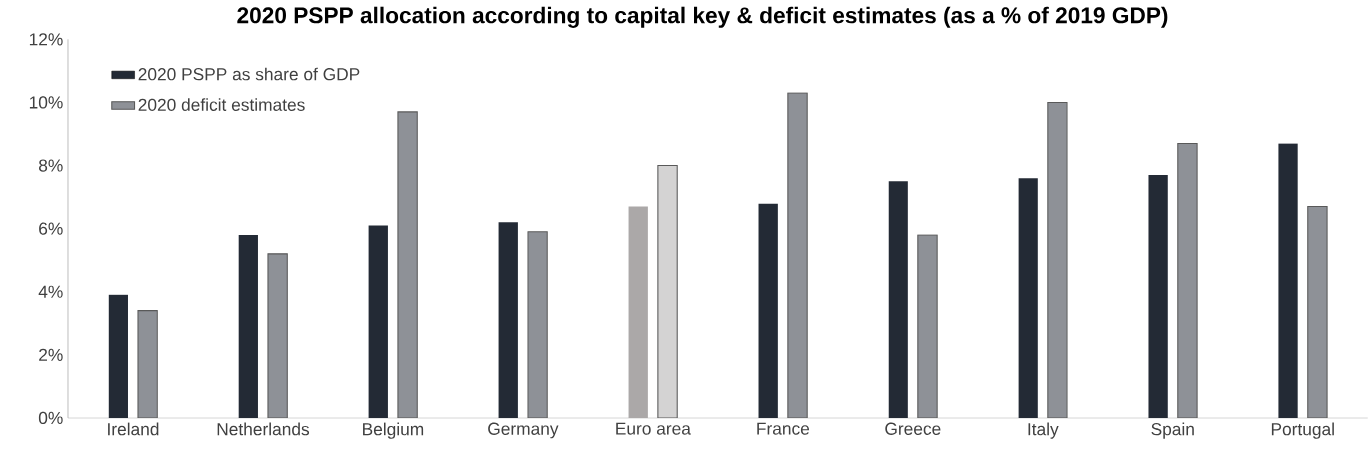 The image size is (1368, 458). Describe the element at coordinates (783, 428) in the screenshot. I see `x-tick-label: France` at that location.